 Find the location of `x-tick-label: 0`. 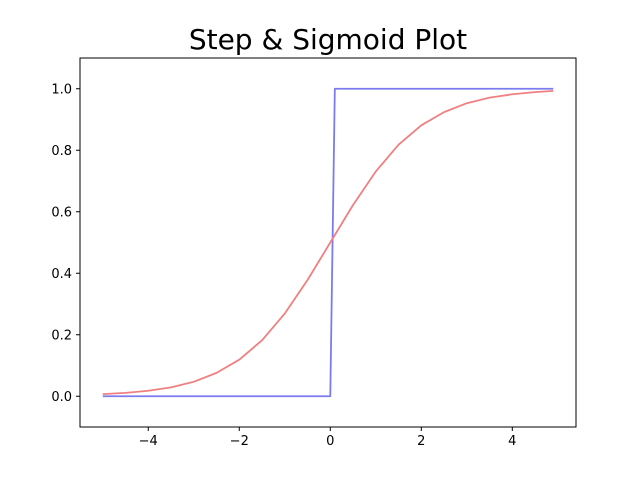

x-tick-label: 0 is located at coordinates (330, 441).